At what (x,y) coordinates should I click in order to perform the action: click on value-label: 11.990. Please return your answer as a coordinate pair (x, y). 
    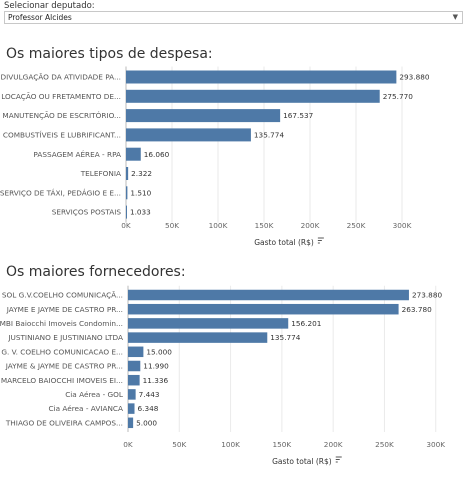
    Looking at the image, I should click on (156, 366).